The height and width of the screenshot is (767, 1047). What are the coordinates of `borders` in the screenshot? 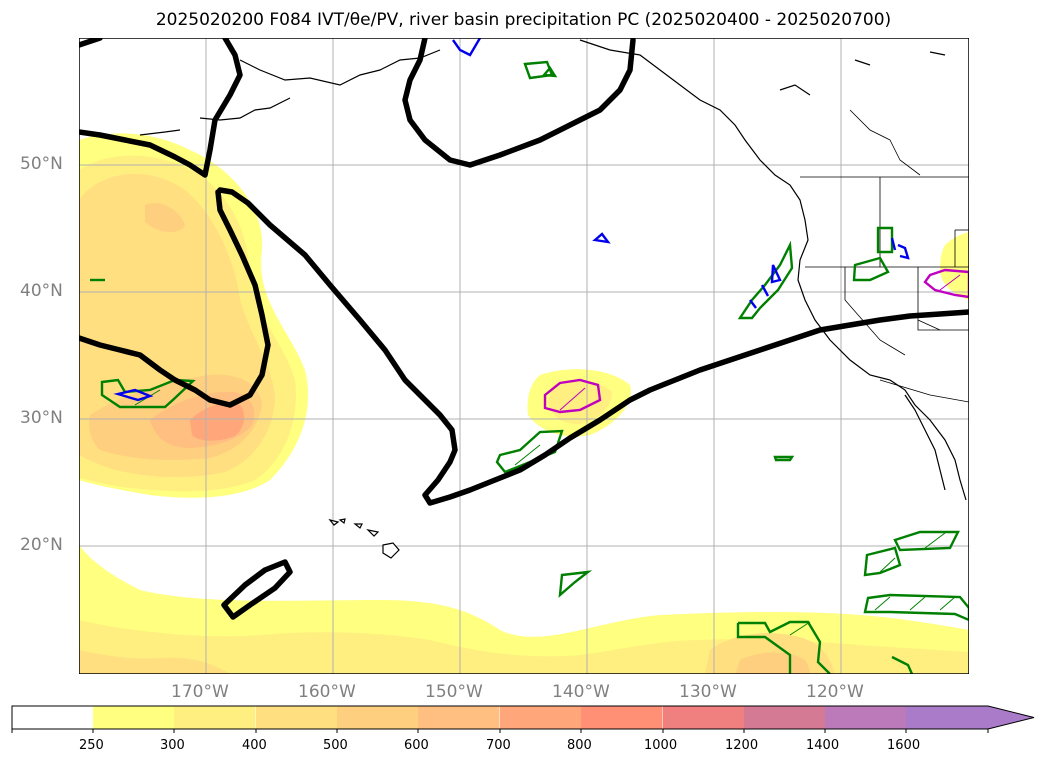 It's located at (884, 256).